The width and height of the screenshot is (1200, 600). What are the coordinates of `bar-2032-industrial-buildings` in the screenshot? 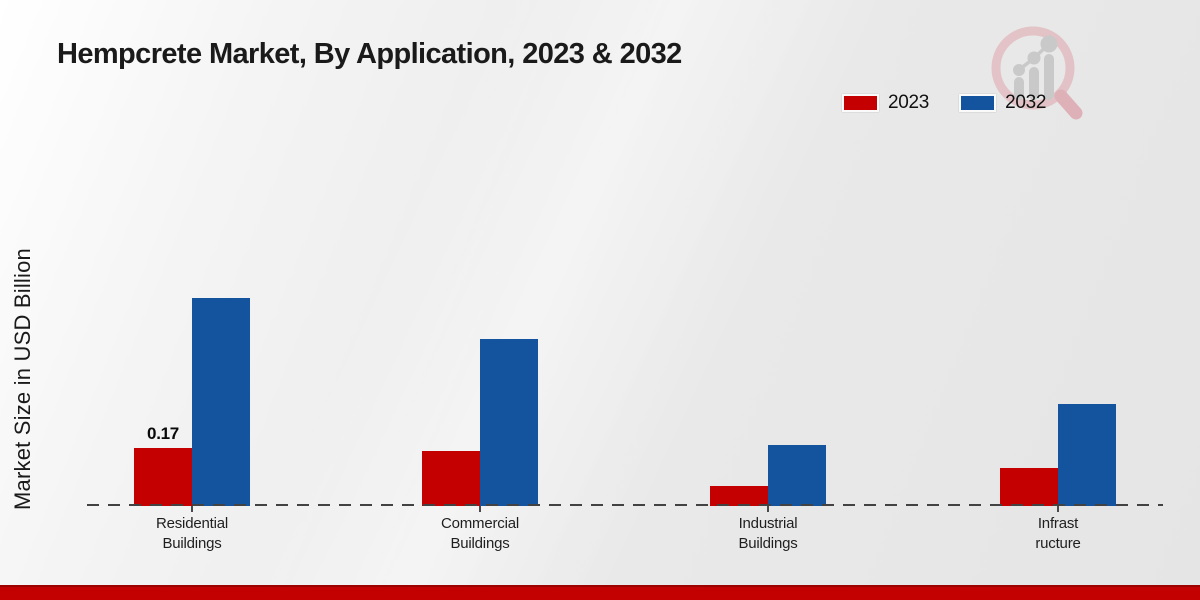 It's located at (797, 475).